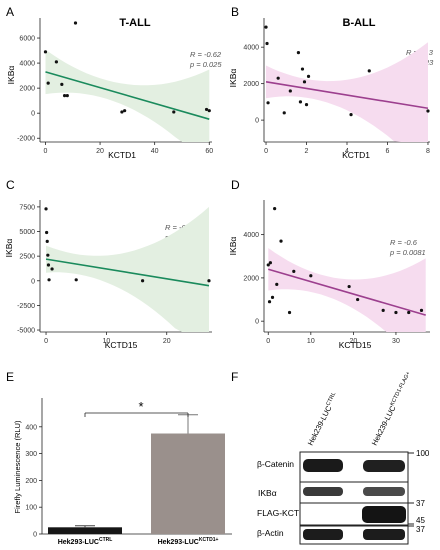  What do you see at coordinates (140, 406) in the screenshot?
I see `significance-star: *` at bounding box center [140, 406].